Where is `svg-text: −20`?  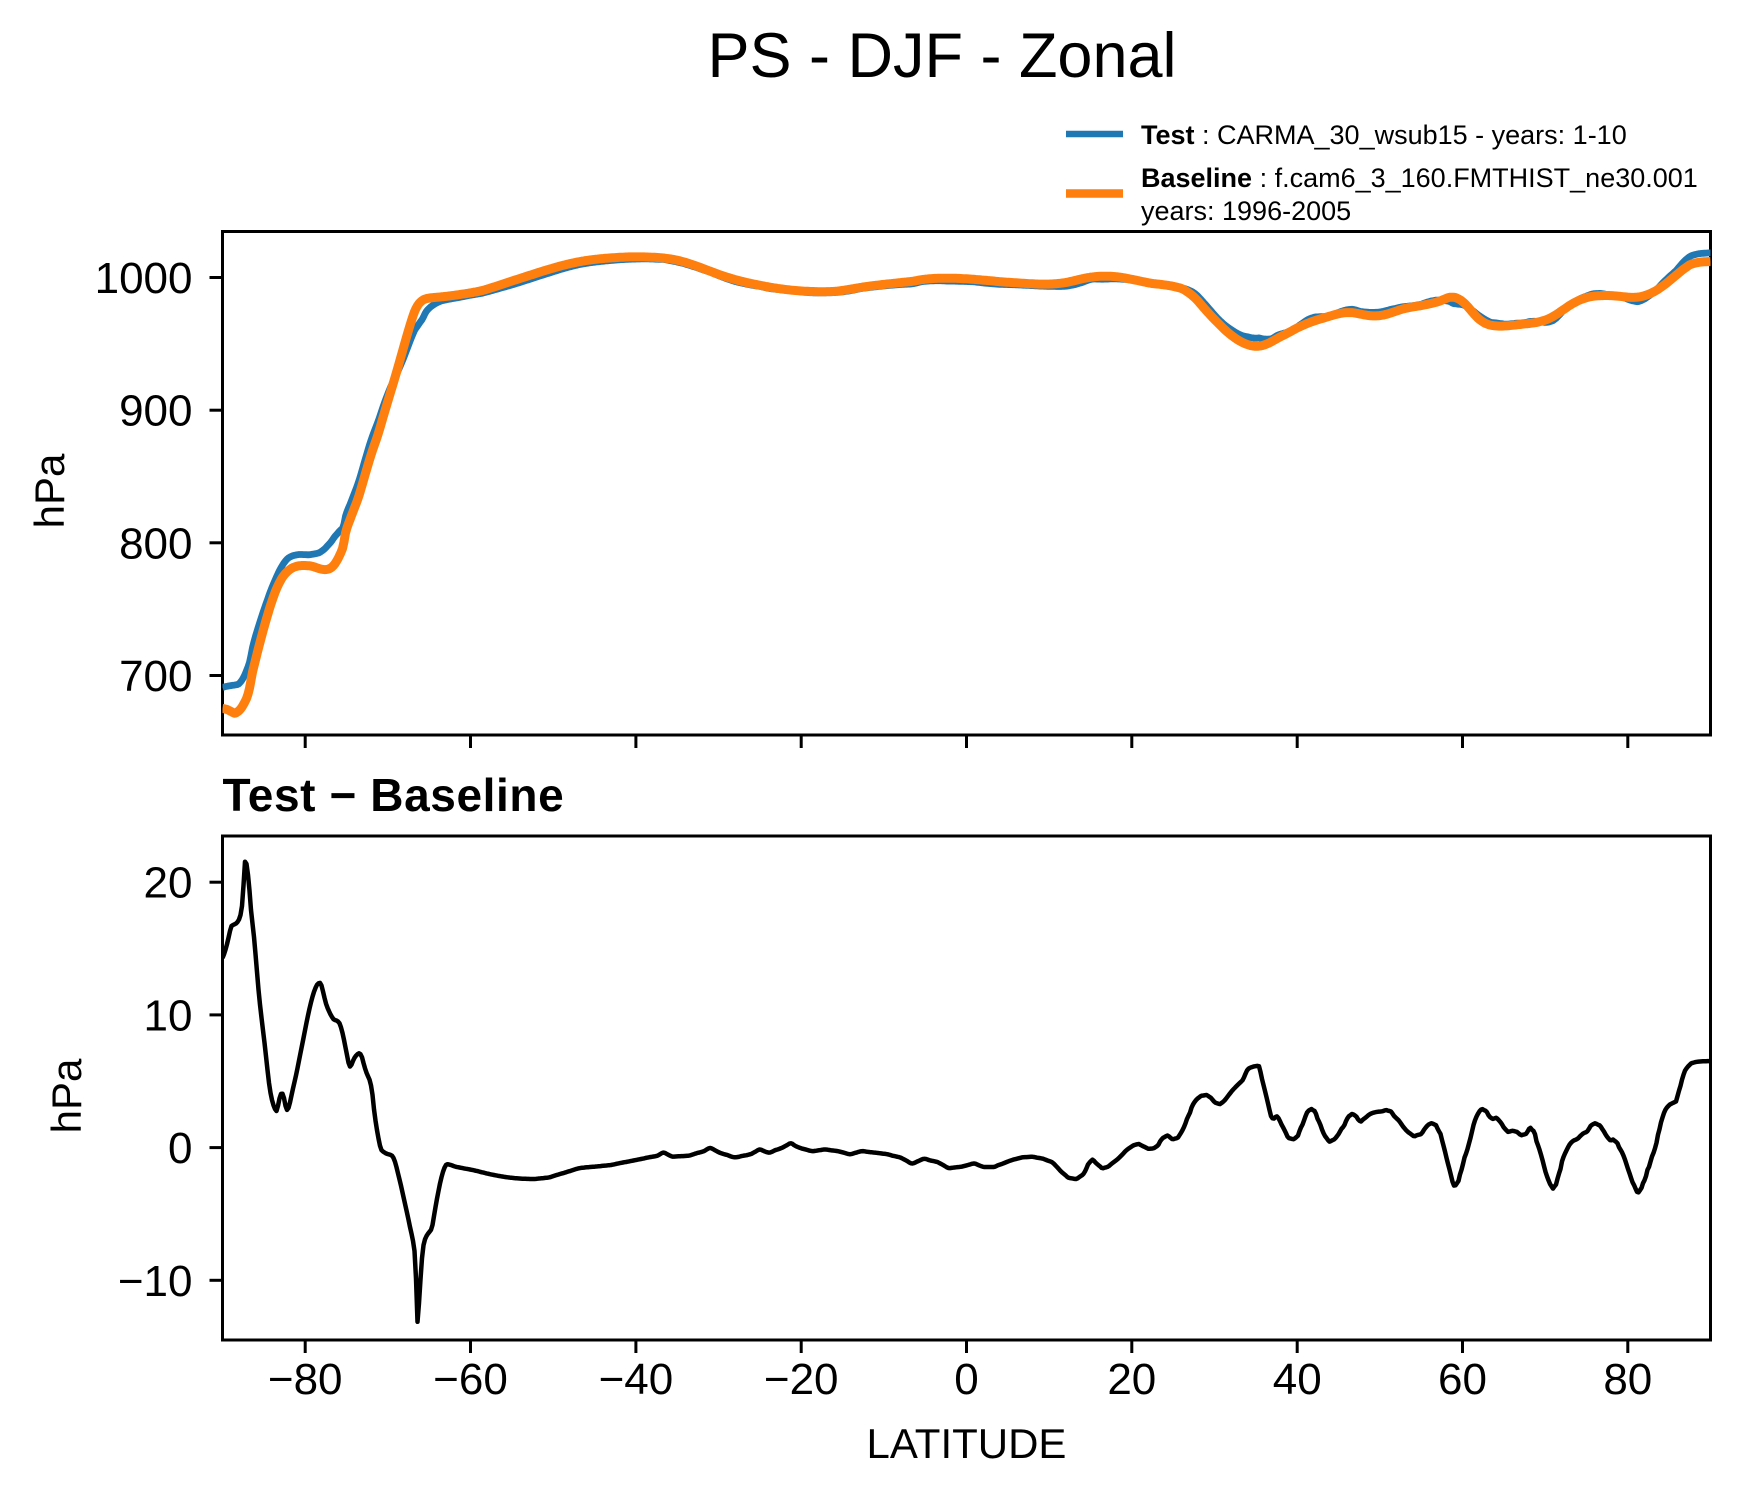
svg-text: −20 is located at coordinates (801, 1379).